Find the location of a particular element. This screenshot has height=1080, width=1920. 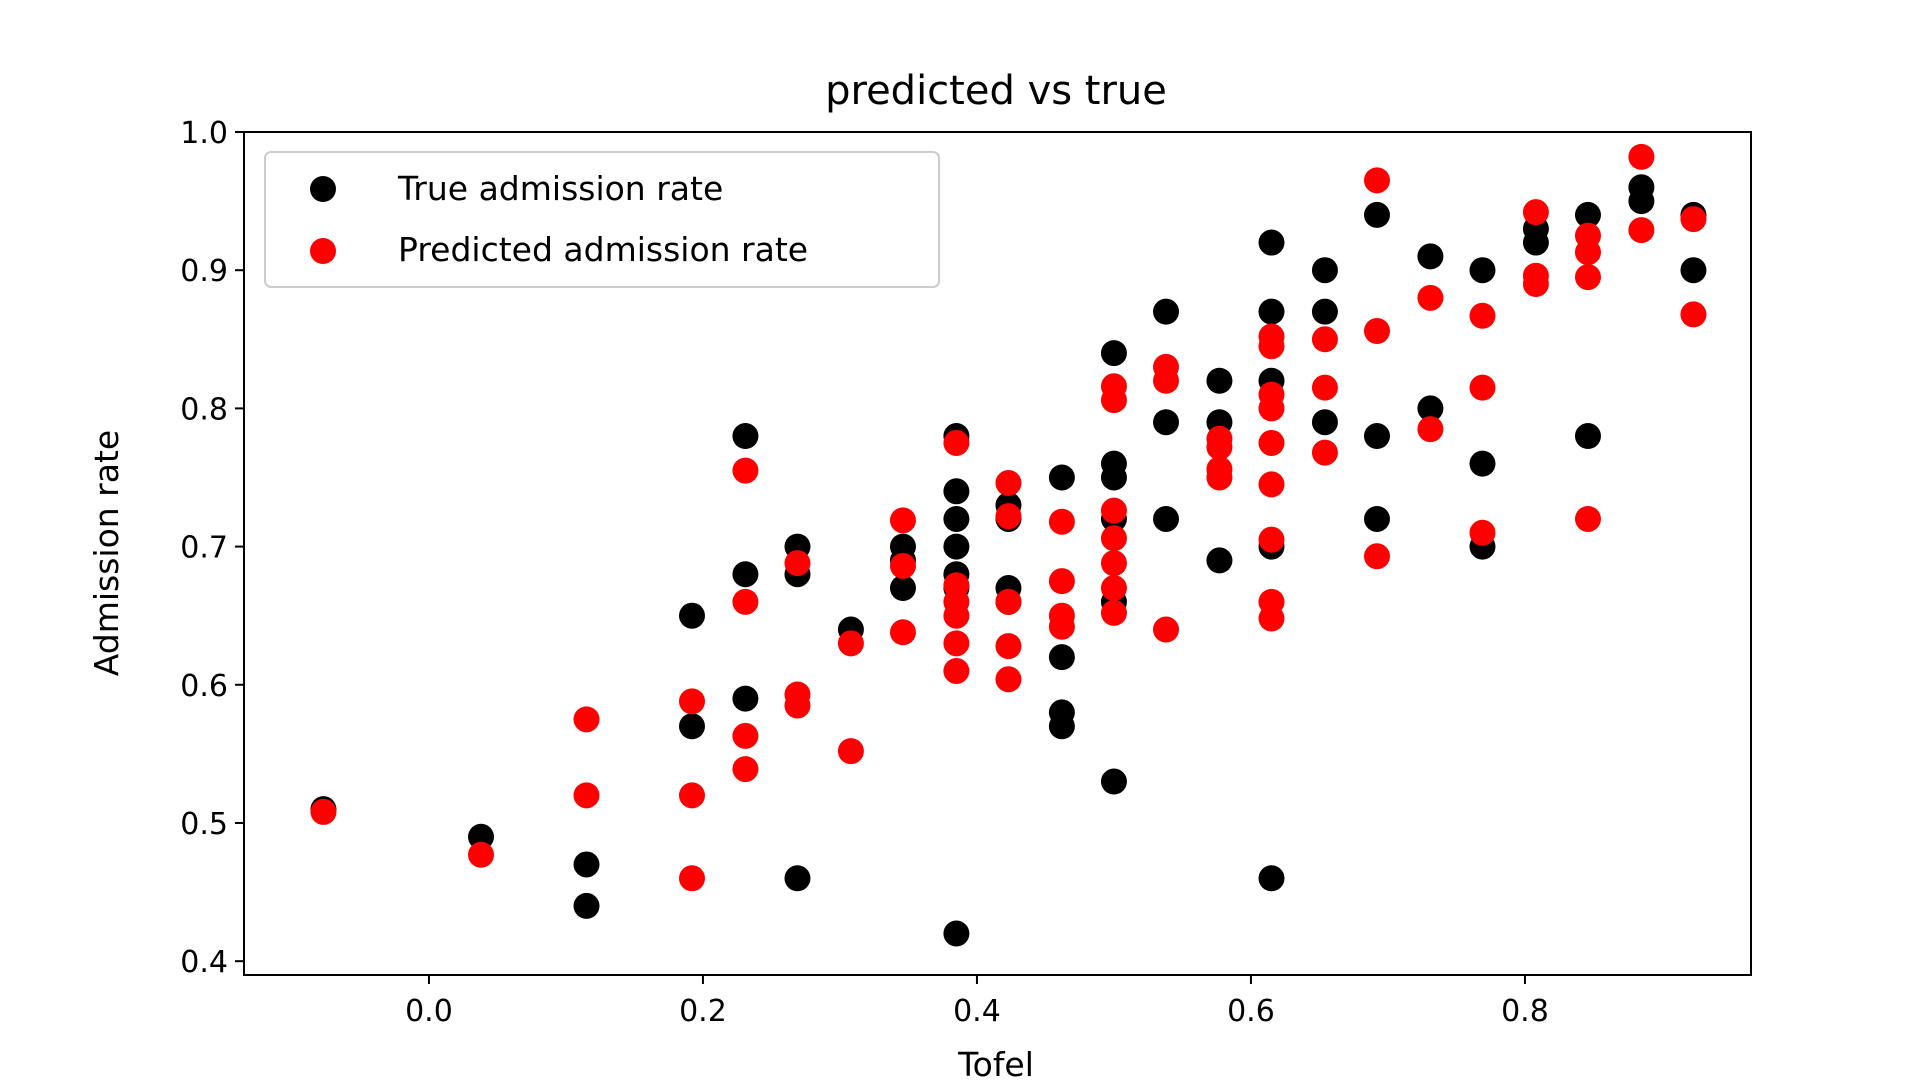

y-tick-label: 0.8 is located at coordinates (204, 409).